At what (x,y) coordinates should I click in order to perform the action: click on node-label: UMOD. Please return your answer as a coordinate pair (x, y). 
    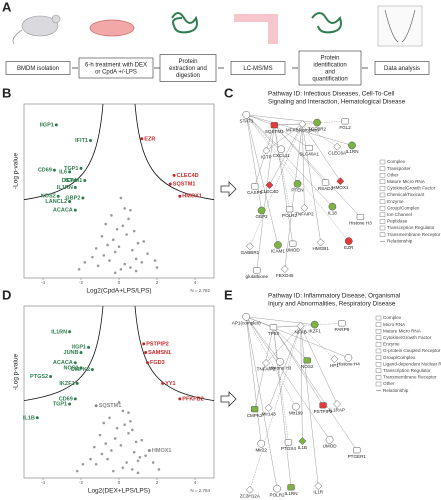
    Looking at the image, I should click on (330, 446).